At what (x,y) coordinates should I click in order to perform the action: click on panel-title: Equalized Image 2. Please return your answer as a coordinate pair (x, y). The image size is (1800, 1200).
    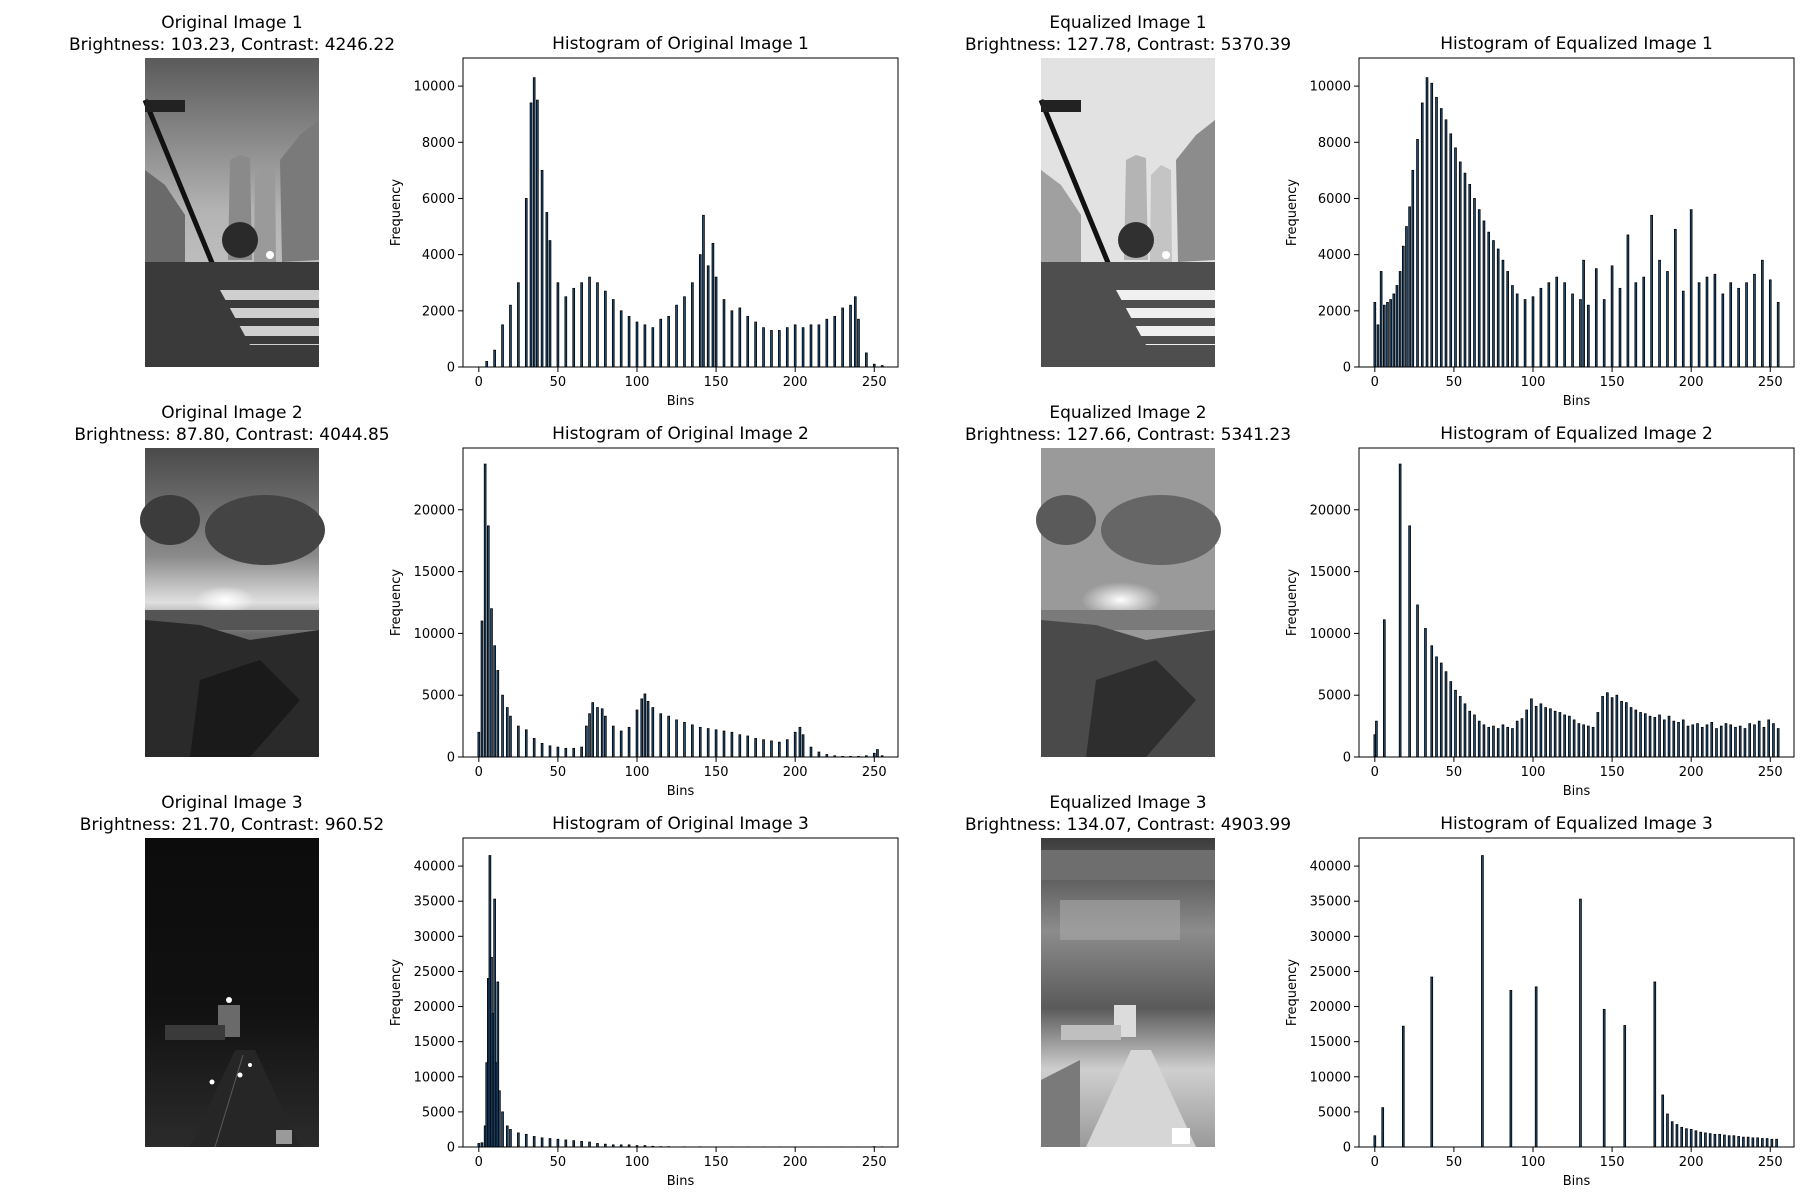
    Looking at the image, I should click on (1127, 413).